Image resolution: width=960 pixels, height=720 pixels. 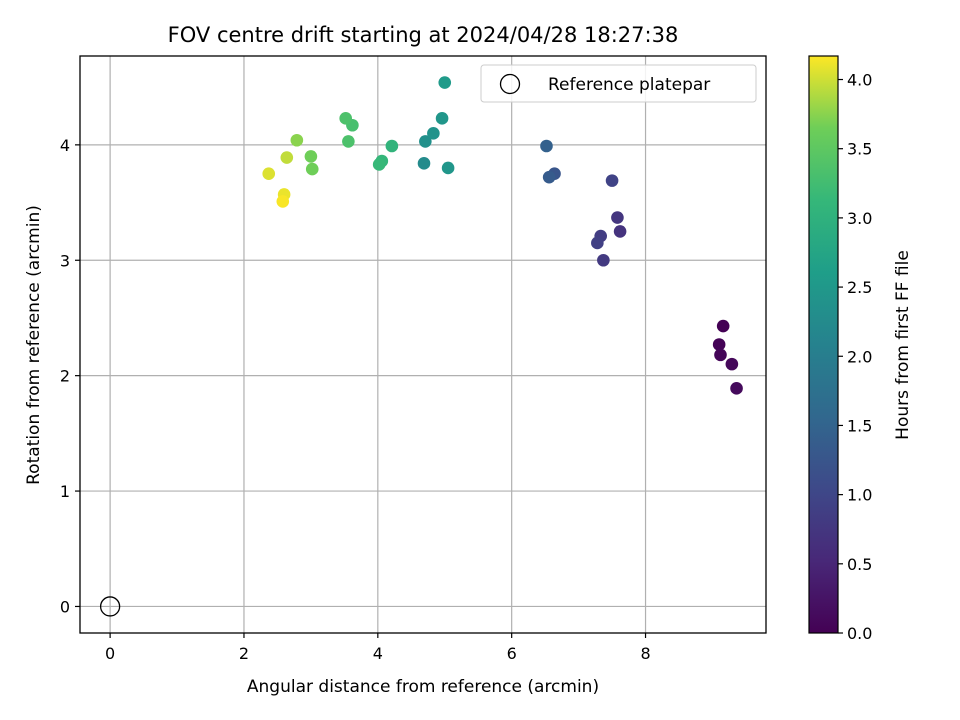 What do you see at coordinates (65, 145) in the screenshot?
I see `y-tick-label: 4` at bounding box center [65, 145].